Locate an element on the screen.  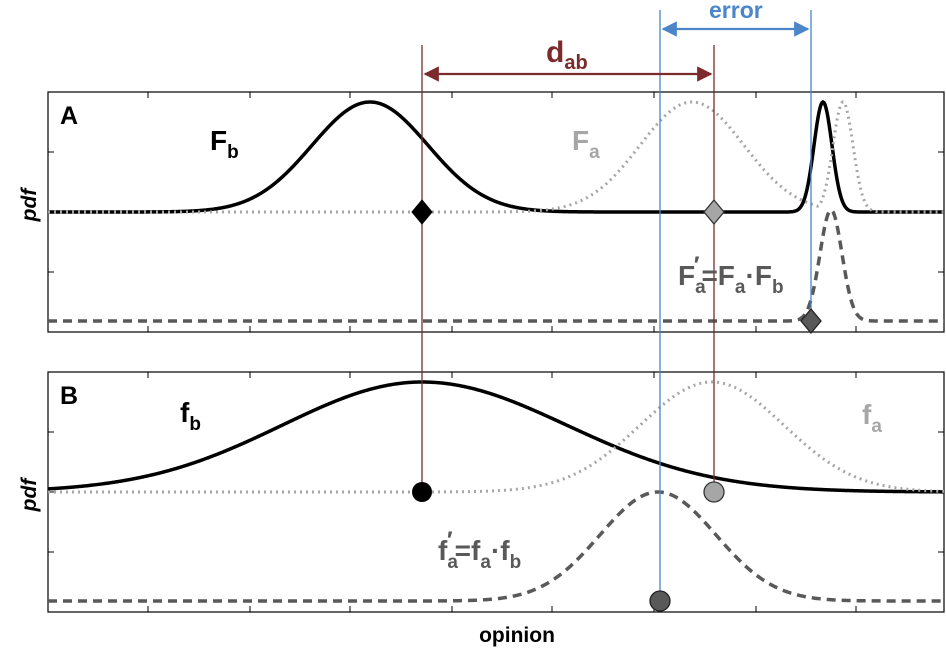
panel-b-product-label: fa′=fa·fb is located at coordinates (479, 550).